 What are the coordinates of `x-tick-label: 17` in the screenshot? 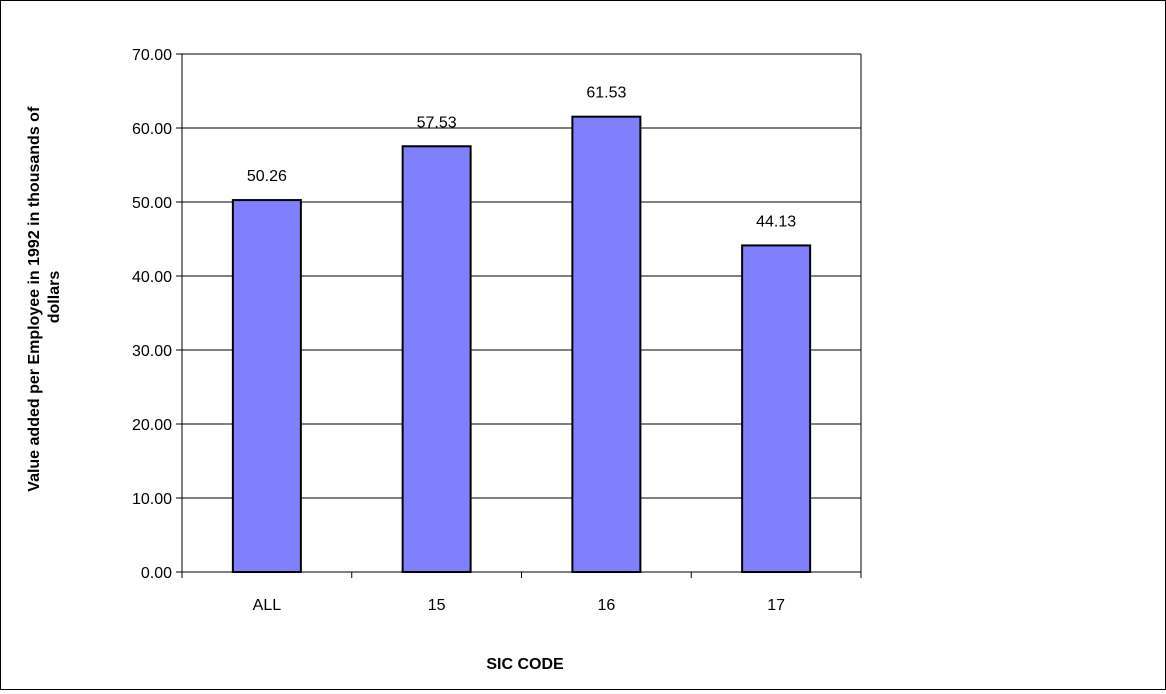 It's located at (776, 605).